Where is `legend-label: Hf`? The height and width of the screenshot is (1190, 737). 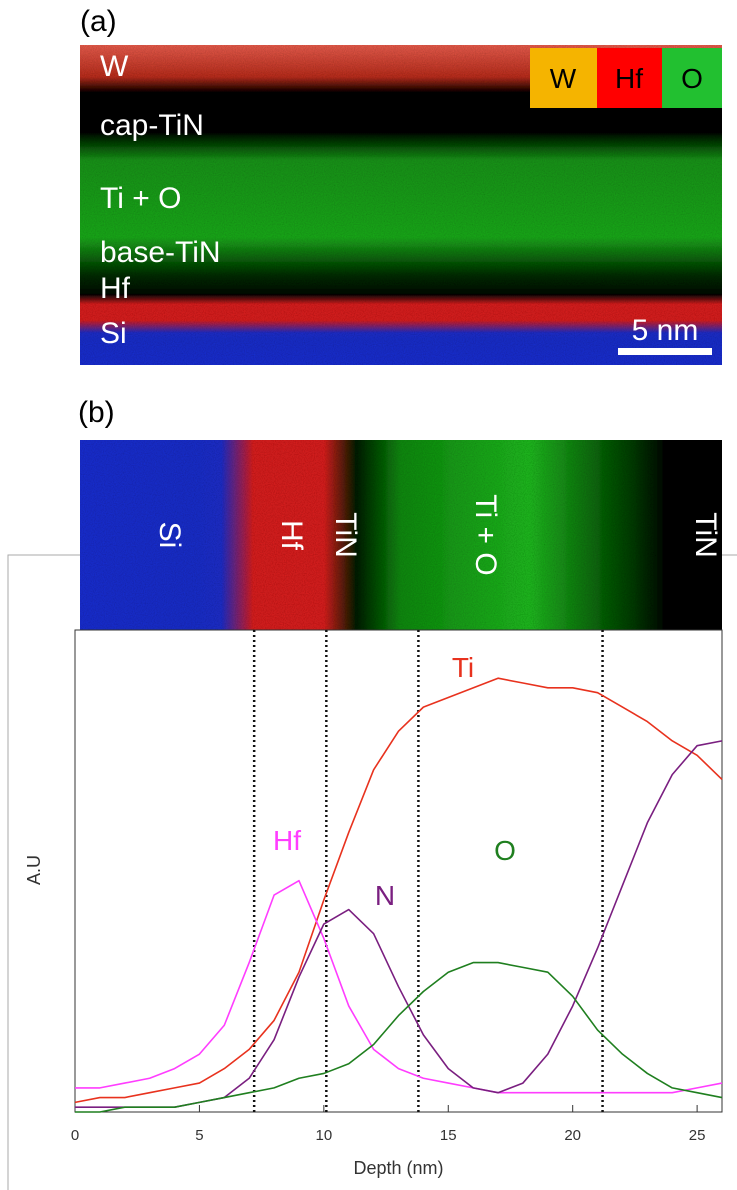 legend-label: Hf is located at coordinates (629, 78).